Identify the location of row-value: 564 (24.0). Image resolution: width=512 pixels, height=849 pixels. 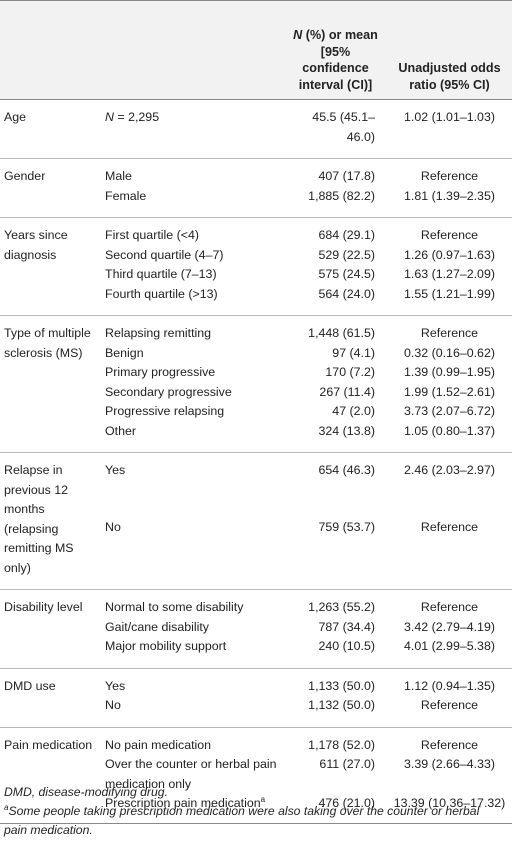
(335, 300).